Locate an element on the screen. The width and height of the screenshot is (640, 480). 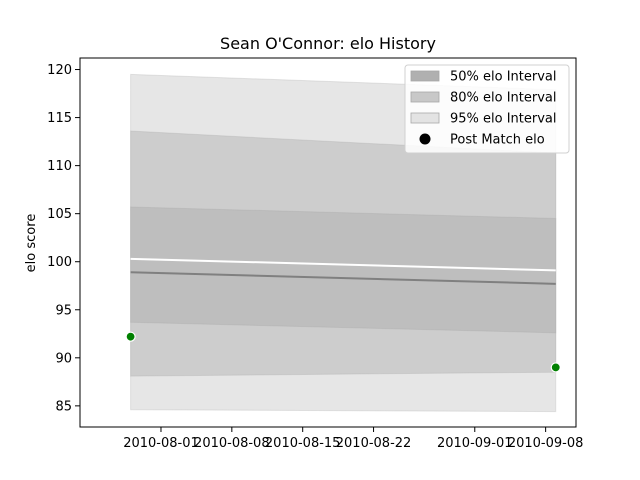
x-tick-label: 2010-08-15 is located at coordinates (303, 443).